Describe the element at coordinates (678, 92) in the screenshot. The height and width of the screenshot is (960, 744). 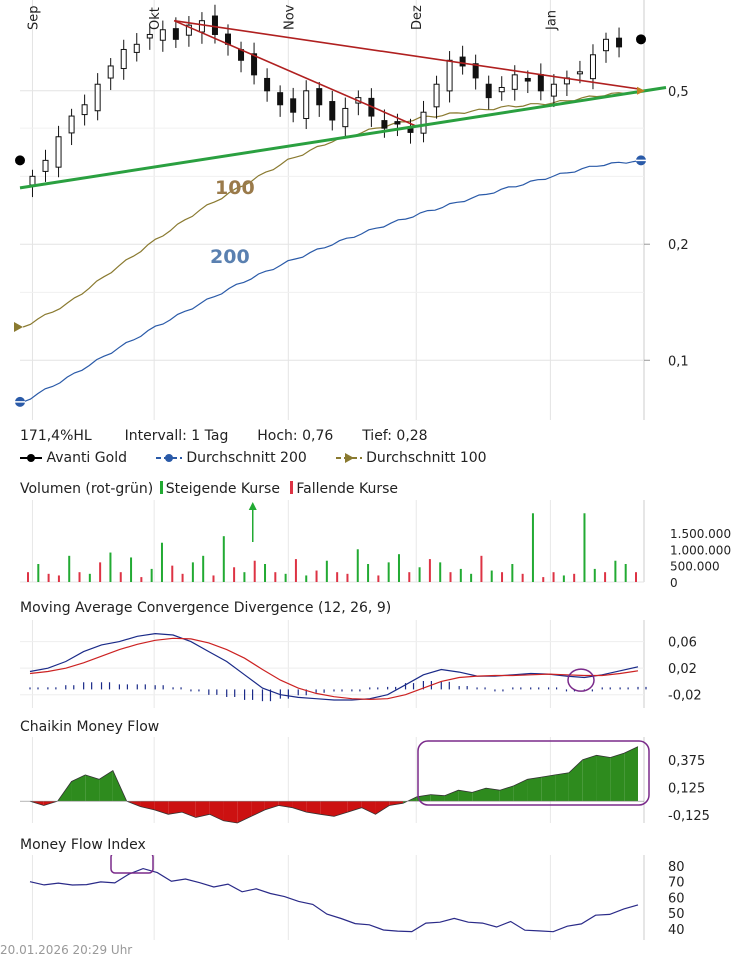
I see `price-tick-label: 0,5` at that location.